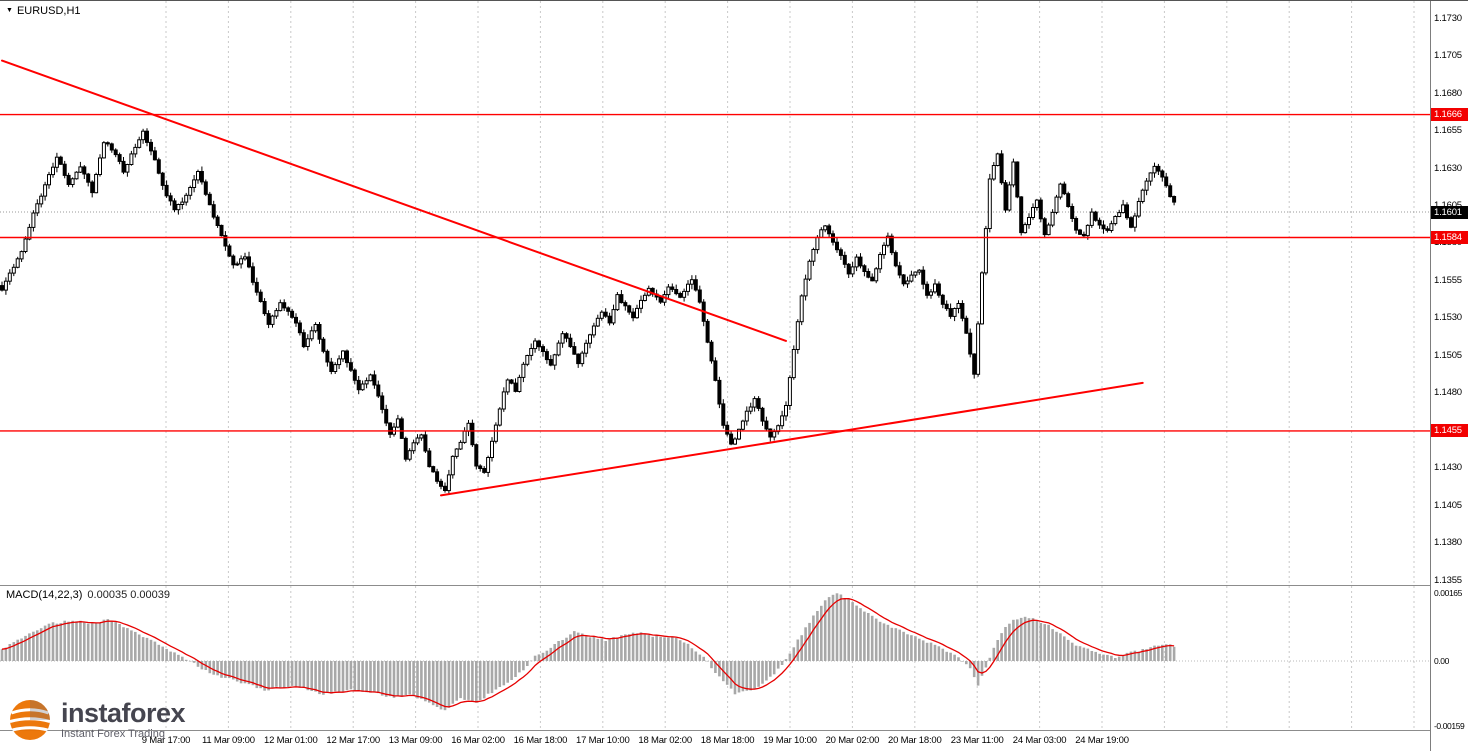  Describe the element at coordinates (1448, 131) in the screenshot. I see `price-tick-label: 1.1655` at that location.